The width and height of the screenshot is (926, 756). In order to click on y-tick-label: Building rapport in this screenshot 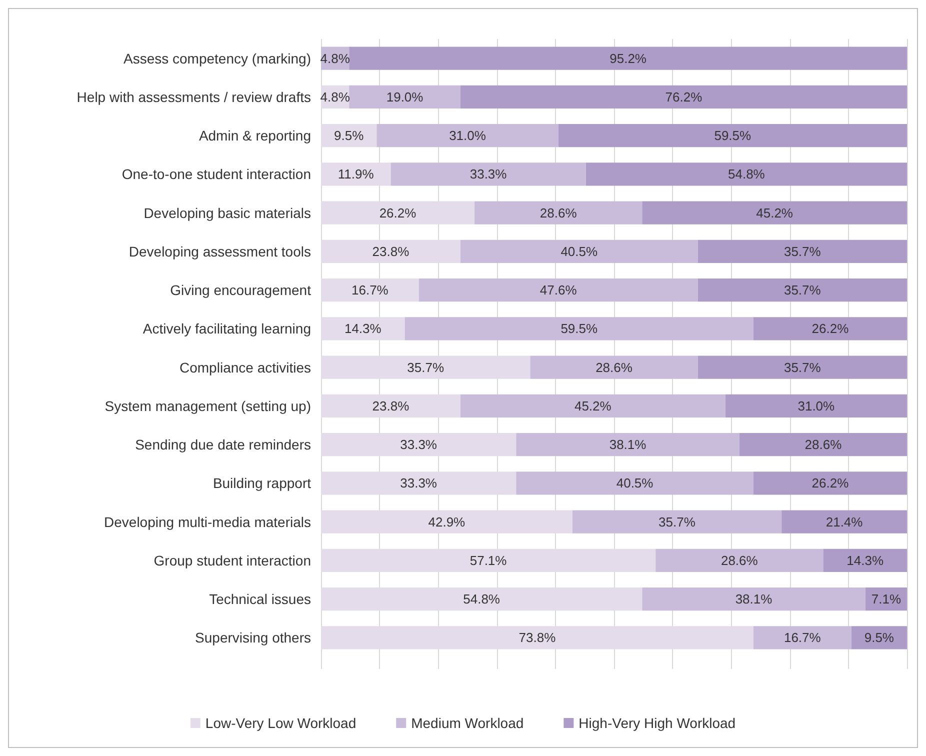, I will do `click(262, 483)`.